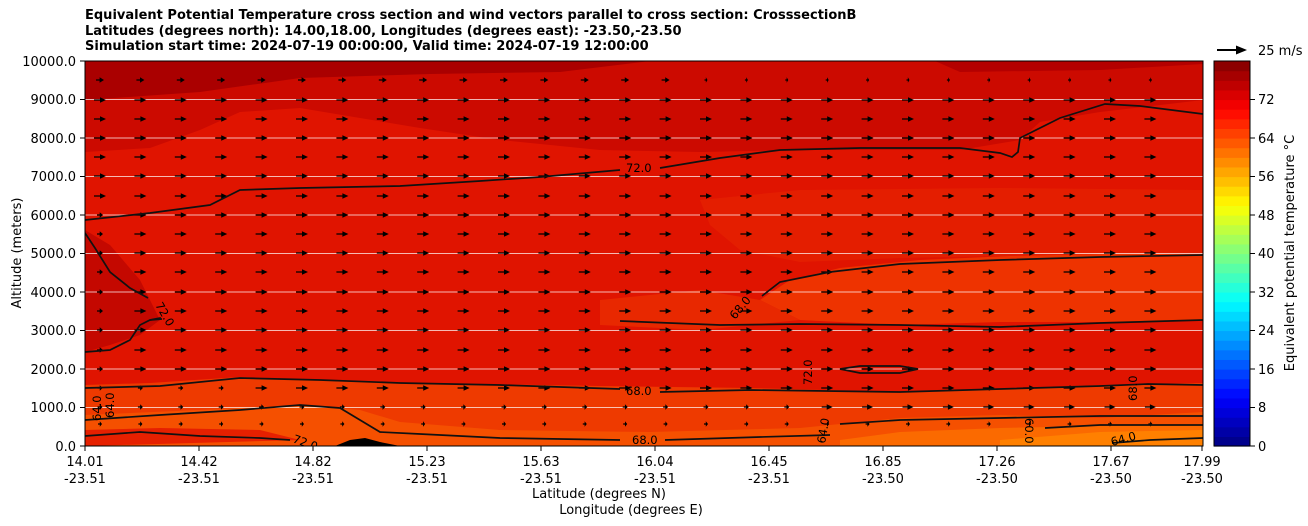 This screenshot has width=1308, height=526. Describe the element at coordinates (17, 253) in the screenshot. I see `y-axis-label: Altitude (meters)` at that location.